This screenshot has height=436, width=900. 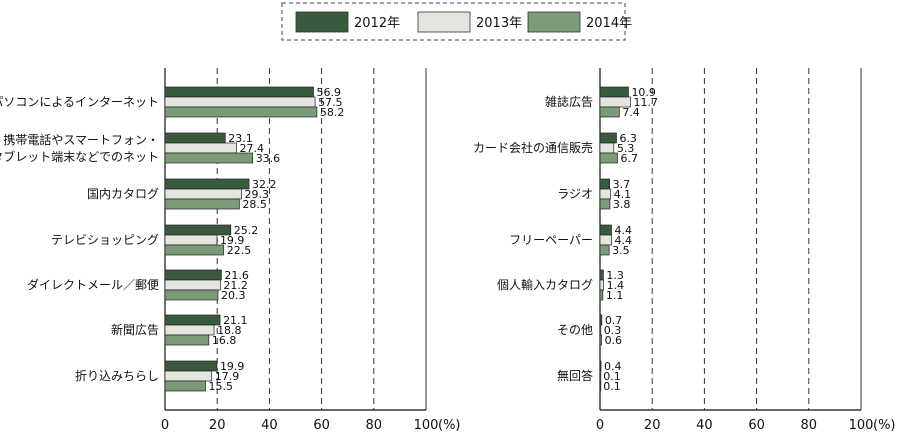 I want to click on data-label: 4.1, so click(x=623, y=194).